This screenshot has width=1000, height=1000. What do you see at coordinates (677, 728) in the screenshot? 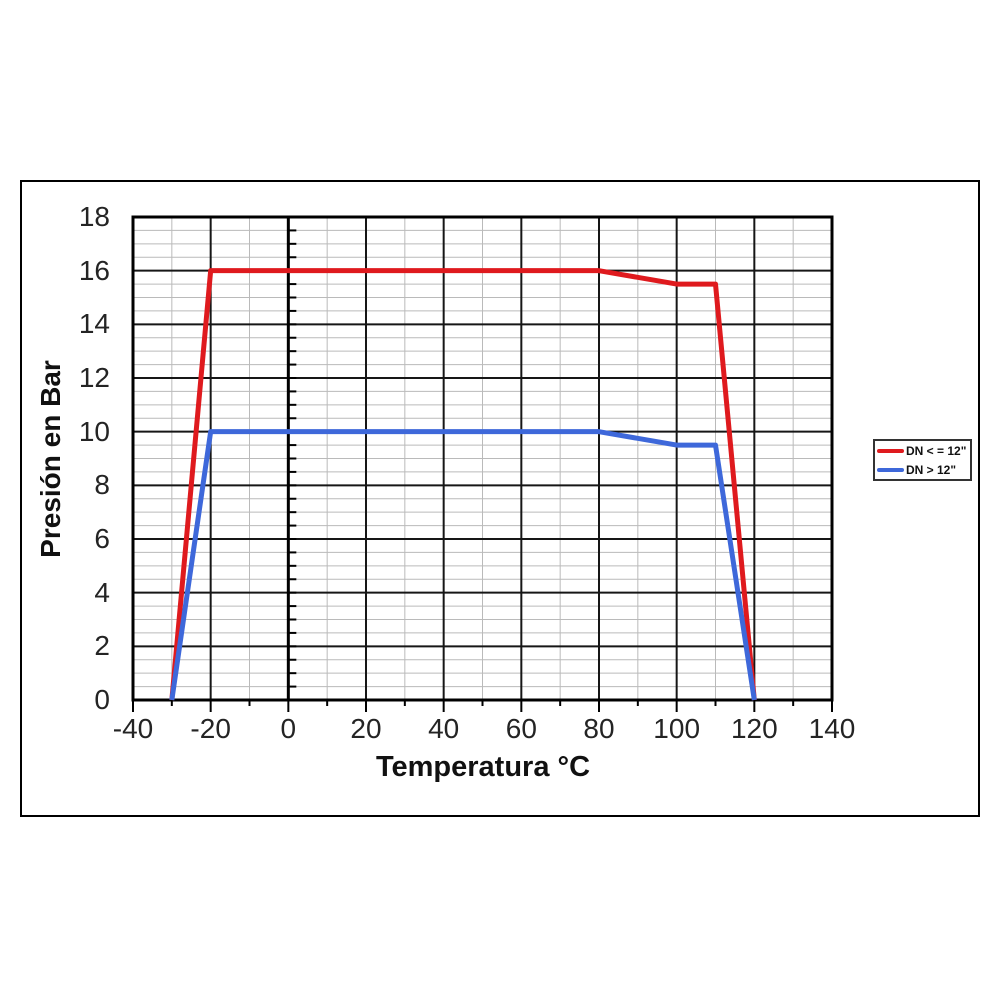
I see `x-tick-label: 100` at bounding box center [677, 728].